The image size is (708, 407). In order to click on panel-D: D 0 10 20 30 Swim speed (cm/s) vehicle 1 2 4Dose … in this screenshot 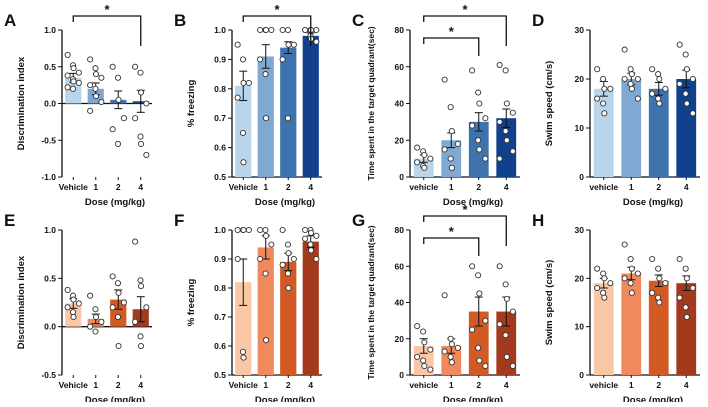, I will do `click(616, 109)`.